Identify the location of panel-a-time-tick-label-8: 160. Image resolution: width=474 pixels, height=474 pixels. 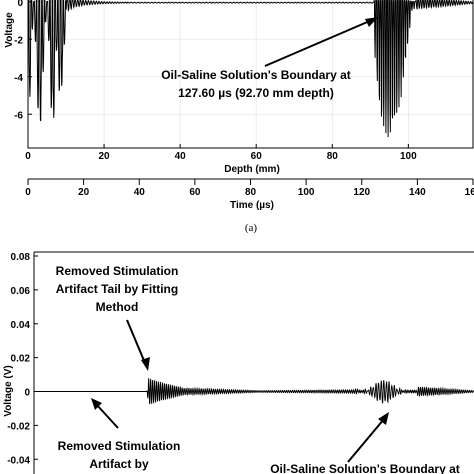
(469, 192).